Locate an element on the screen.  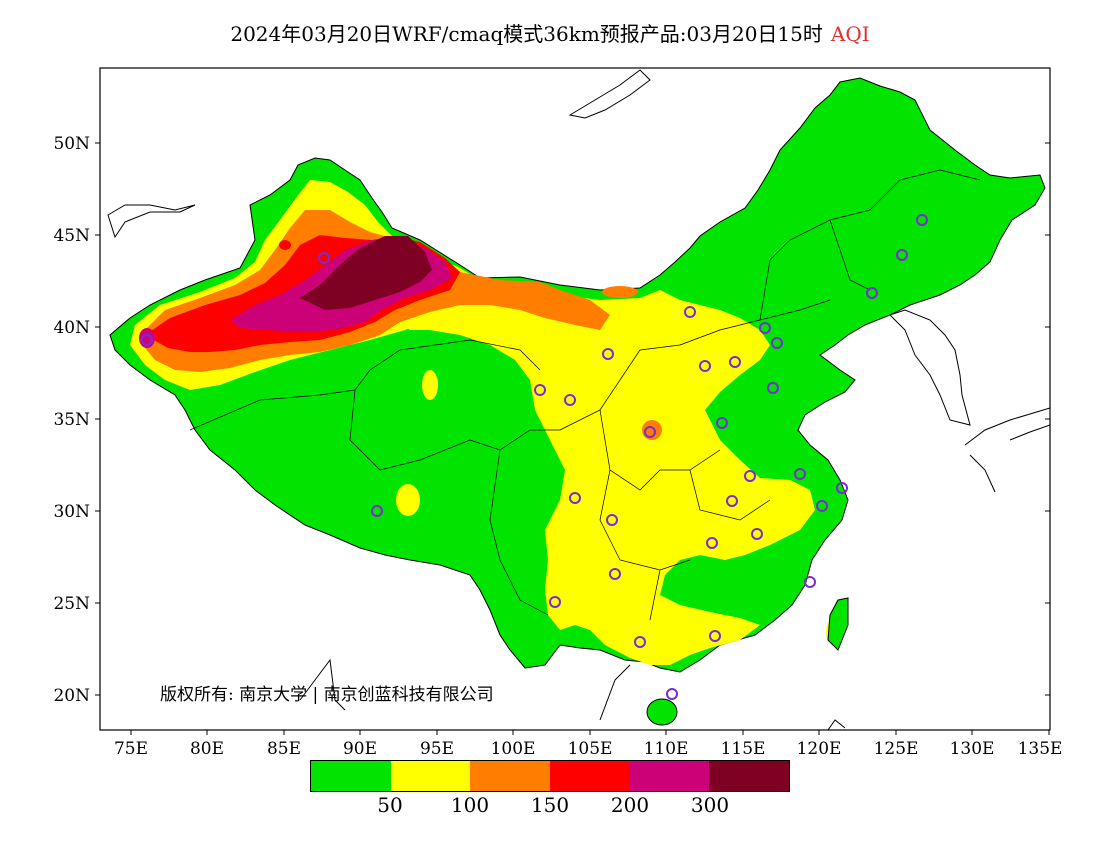
colorbar-segment-very-unhealthy is located at coordinates (669, 776).